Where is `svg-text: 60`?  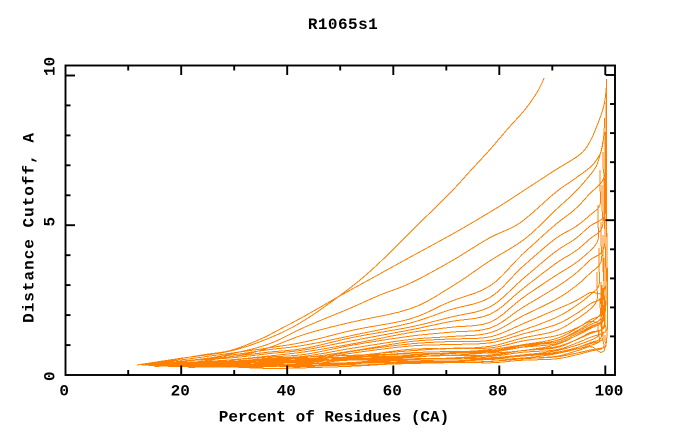
svg-text: 60 is located at coordinates (392, 392).